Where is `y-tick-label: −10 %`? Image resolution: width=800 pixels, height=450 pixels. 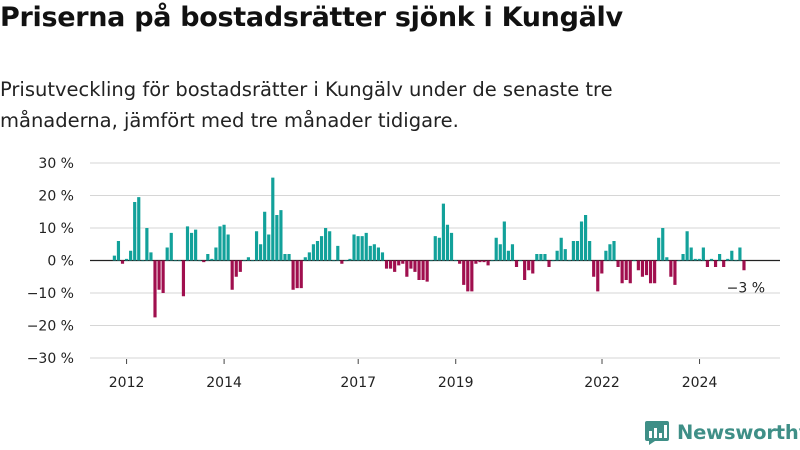
y-tick-label: −10 % is located at coordinates (50, 294).